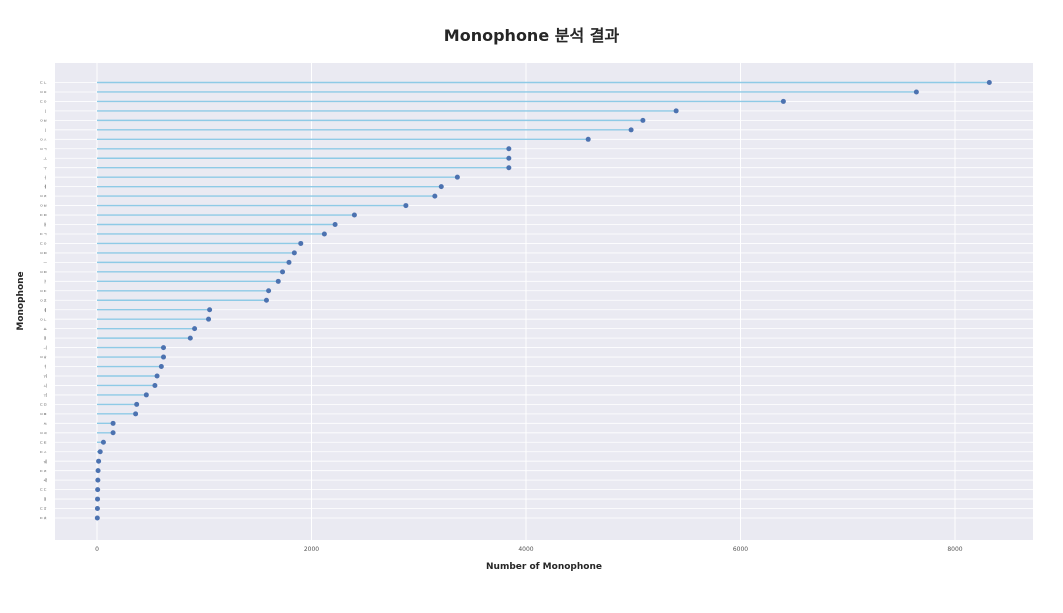 The width and height of the screenshot is (1063, 613). I want to click on y-tick-label: ㅇㄱ, so click(43, 148).